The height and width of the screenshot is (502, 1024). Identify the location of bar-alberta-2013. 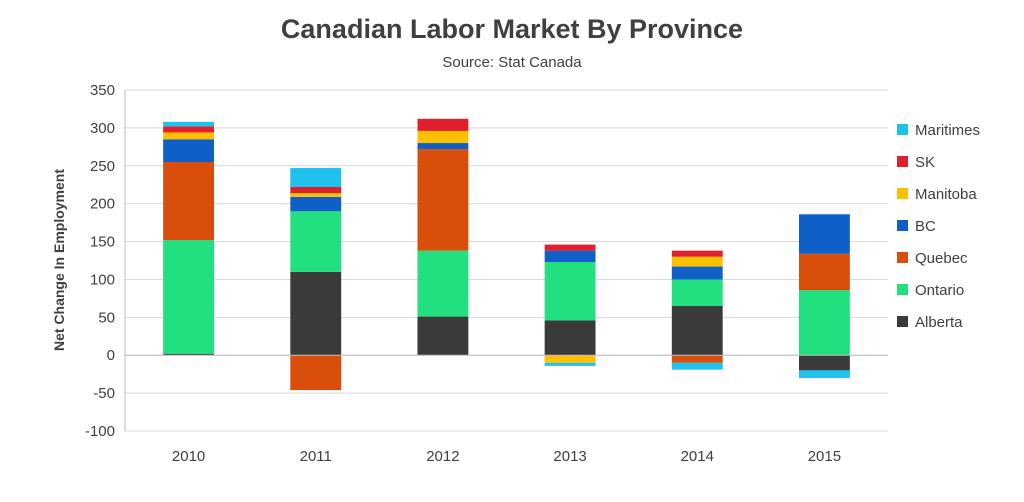
(570, 338).